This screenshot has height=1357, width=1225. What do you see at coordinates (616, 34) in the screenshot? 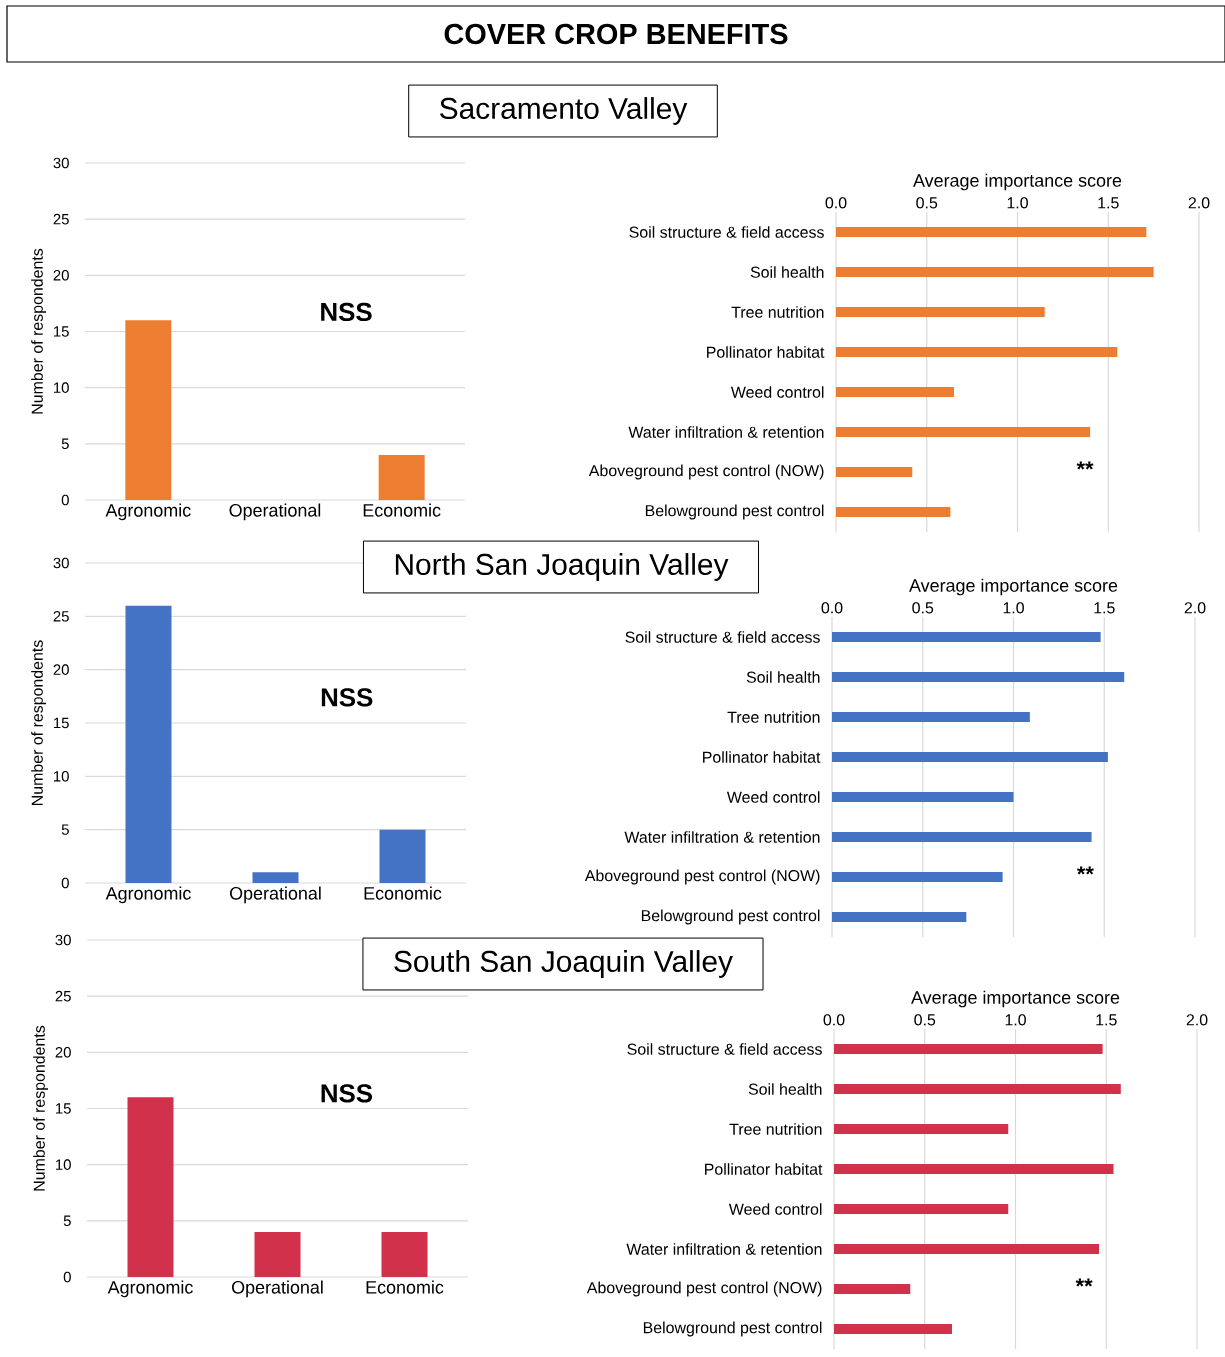
I see `text: COVER CROP BENEFITS` at bounding box center [616, 34].